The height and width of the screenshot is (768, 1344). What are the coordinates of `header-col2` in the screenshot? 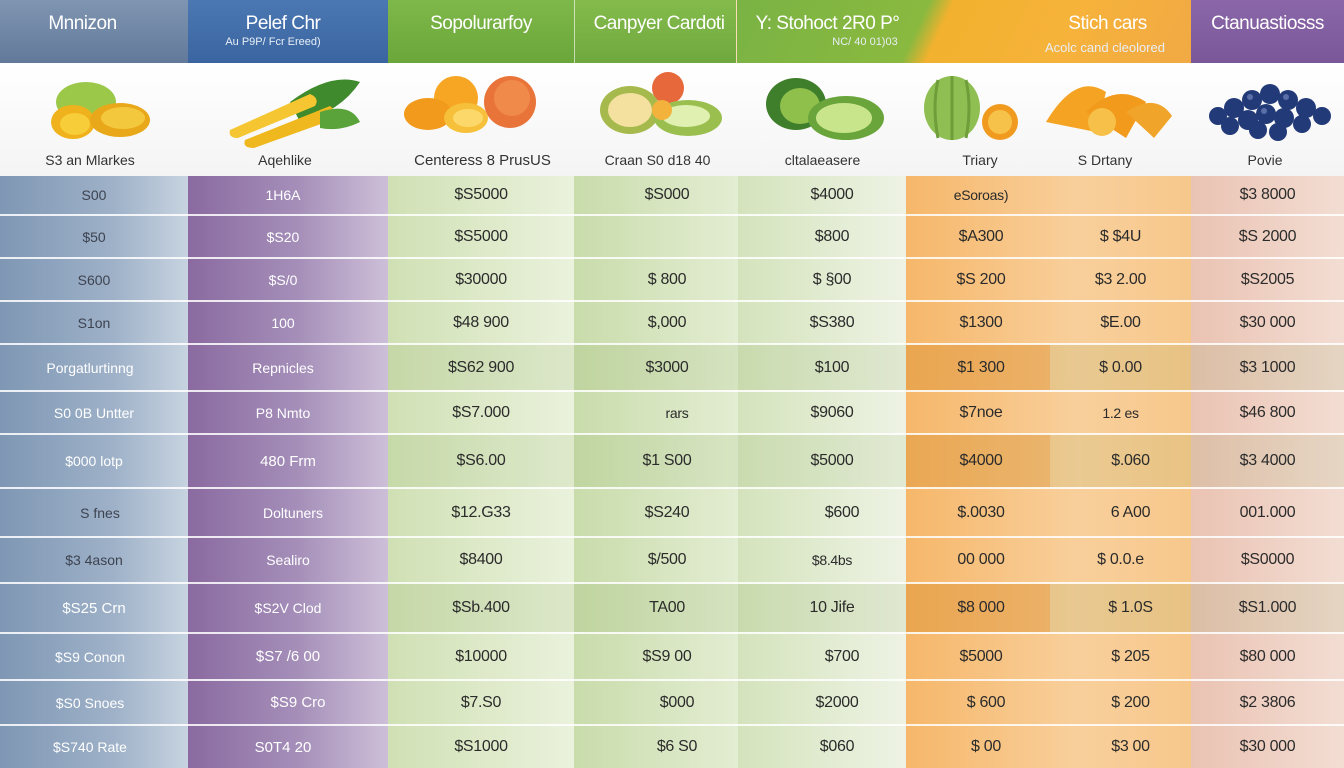 It's located at (288, 31).